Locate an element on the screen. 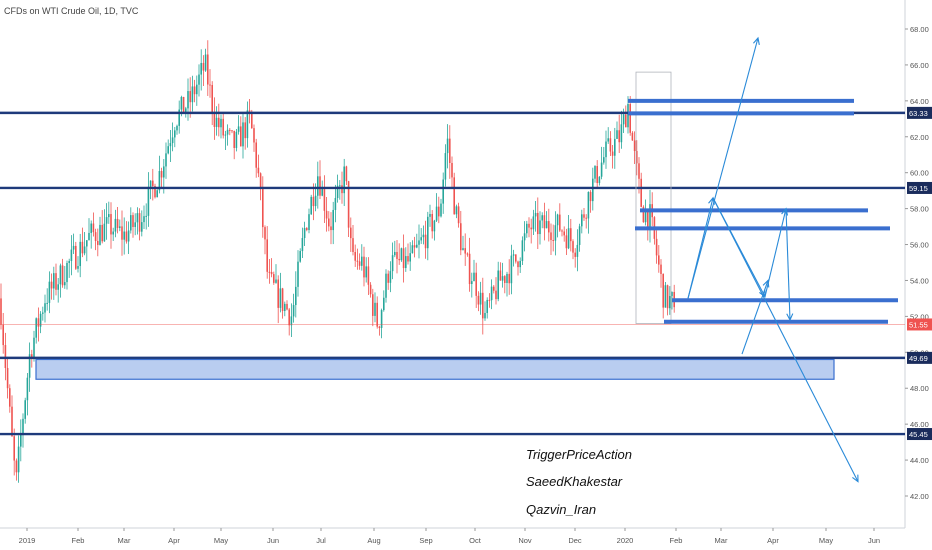  time-tick-label: Sep is located at coordinates (425, 540).